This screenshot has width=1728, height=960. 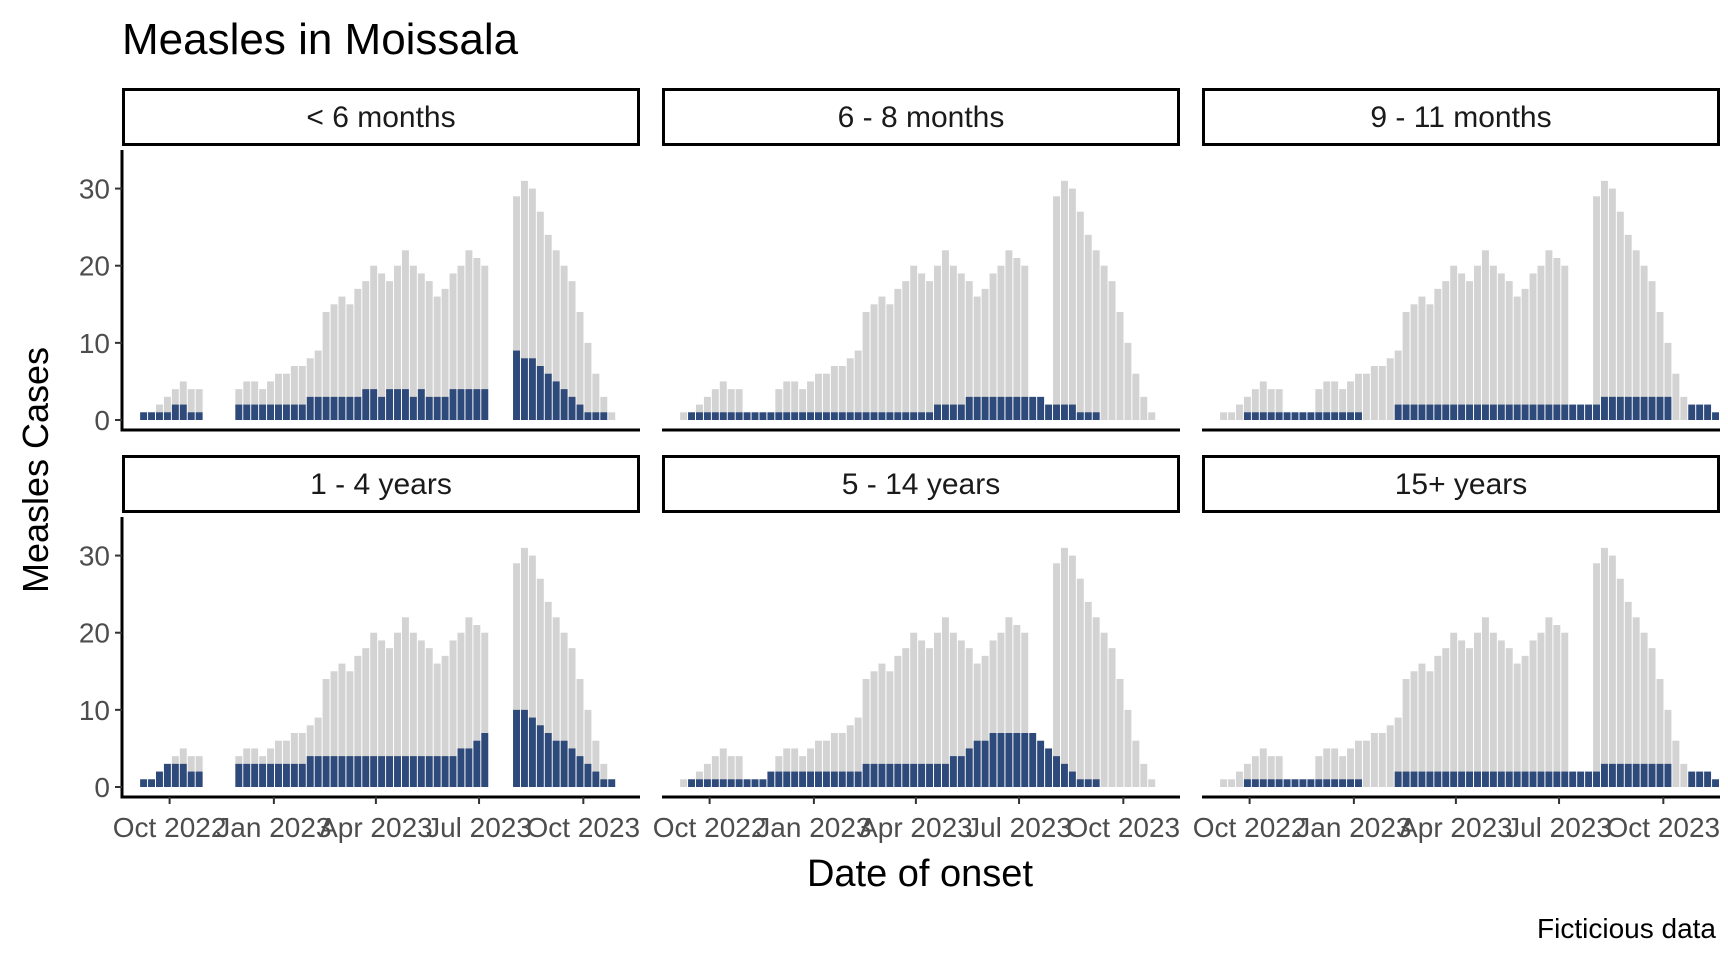 I want to click on facet-strip, so click(x=1461, y=117).